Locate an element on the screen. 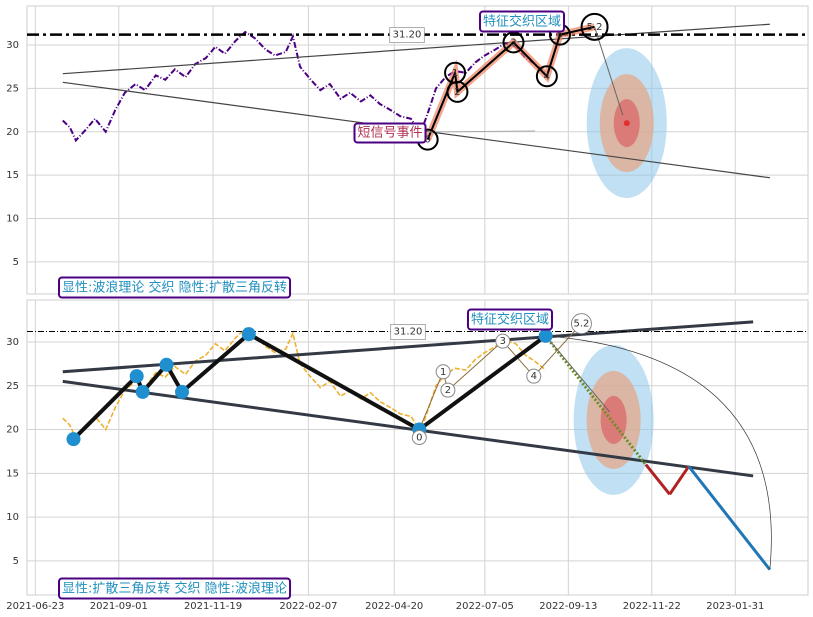 The image size is (813, 617). wave-label: 5 is located at coordinates (560, 35).